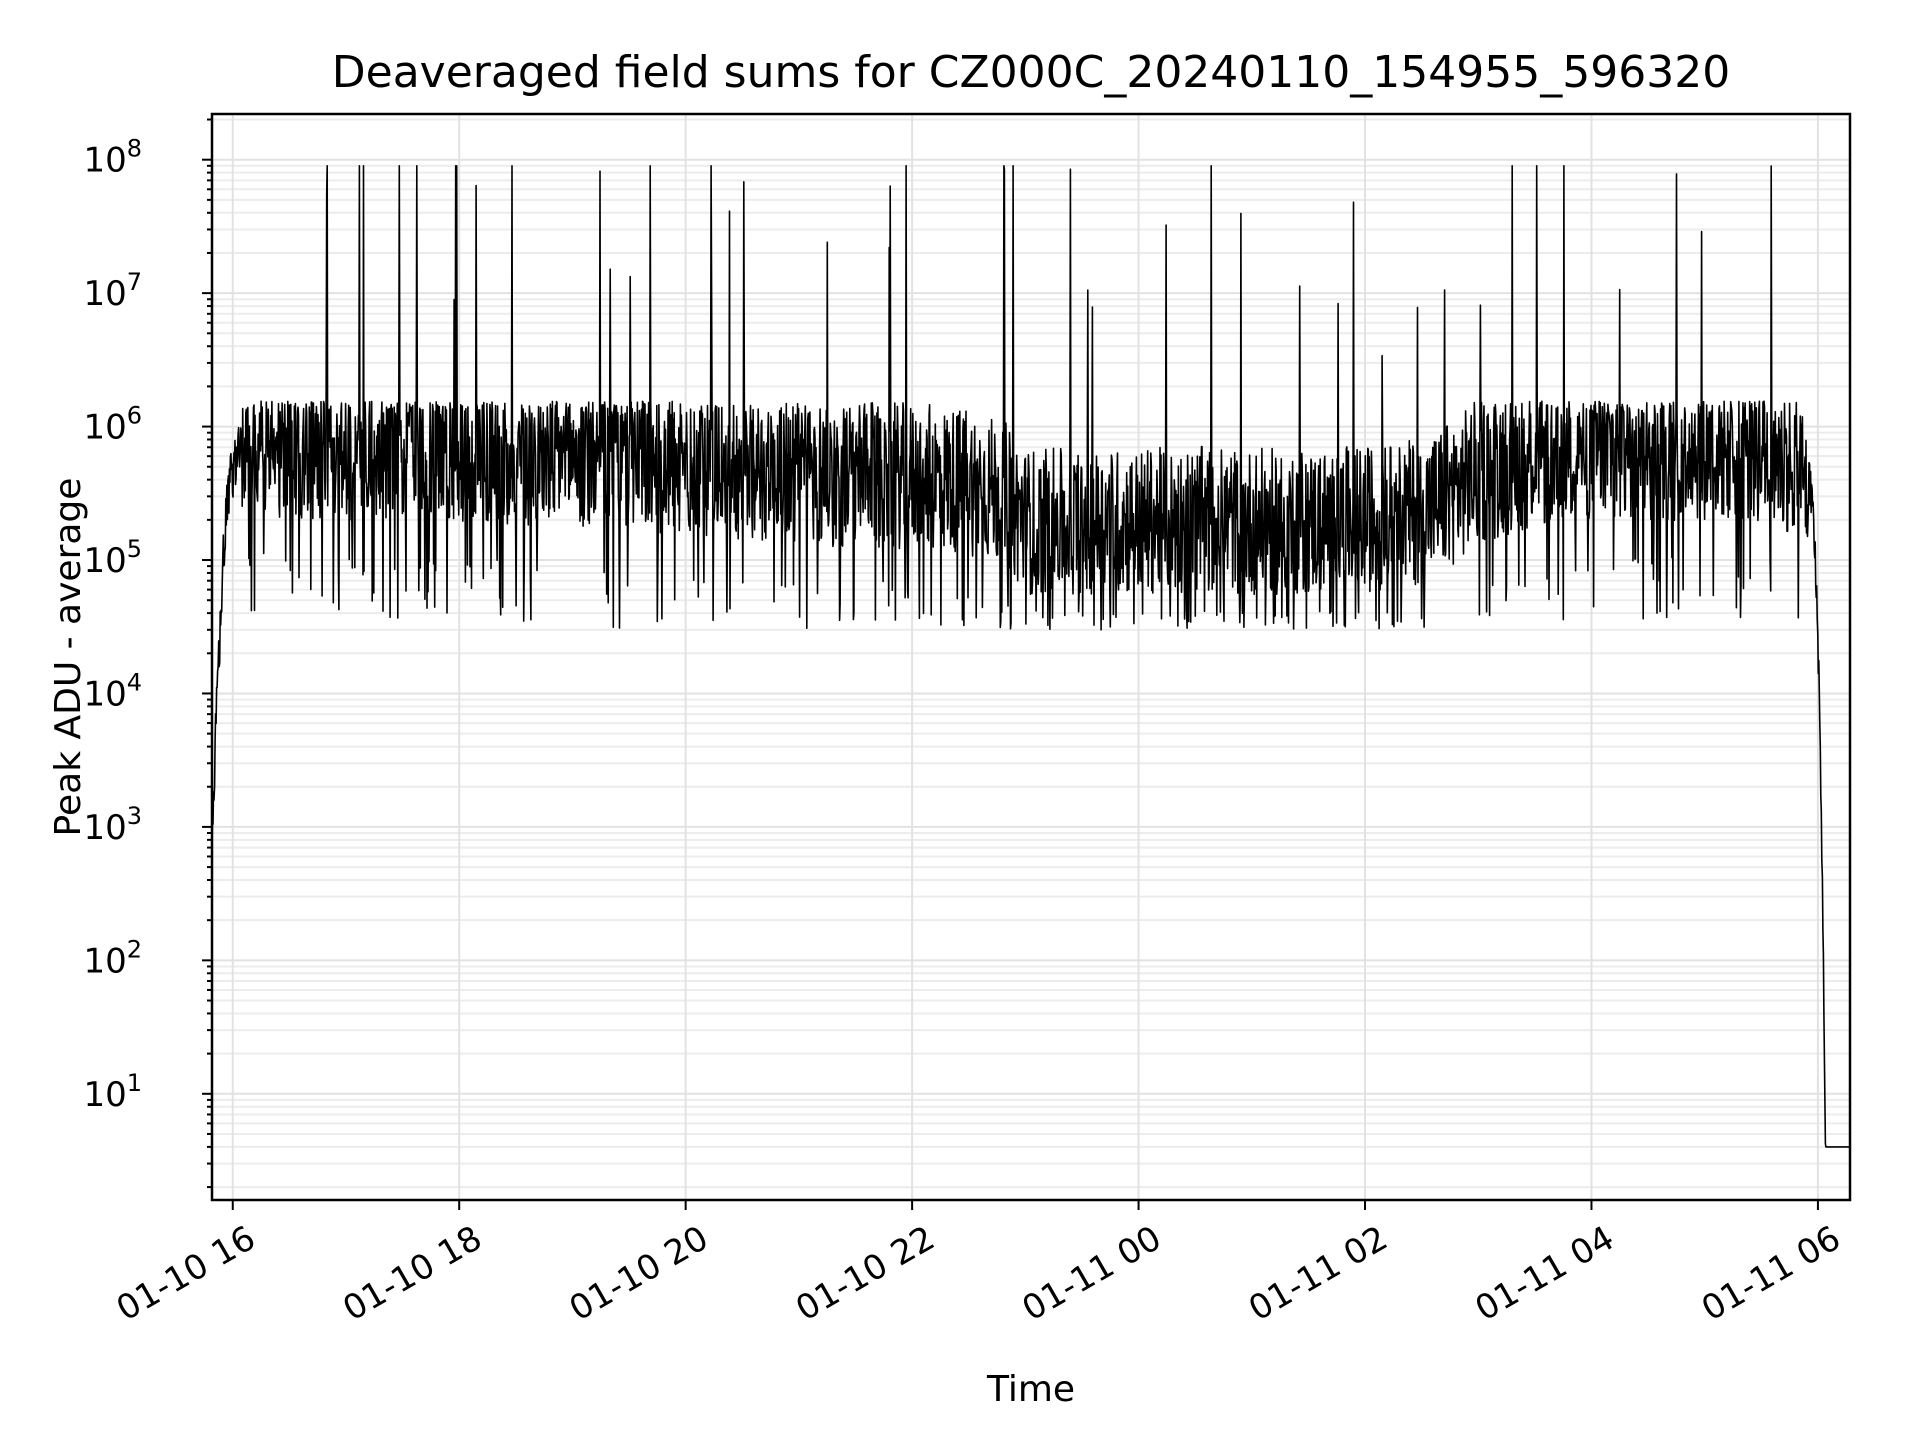 The height and width of the screenshot is (1440, 1920). What do you see at coordinates (134, 1083) in the screenshot?
I see `y-tick-exponent: 1` at bounding box center [134, 1083].